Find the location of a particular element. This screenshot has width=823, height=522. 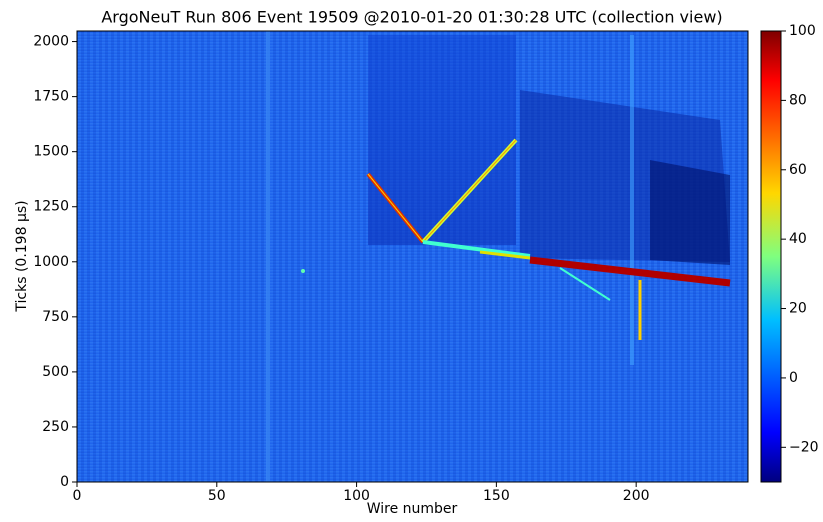

x-tick-label: 0 is located at coordinates (77, 496).